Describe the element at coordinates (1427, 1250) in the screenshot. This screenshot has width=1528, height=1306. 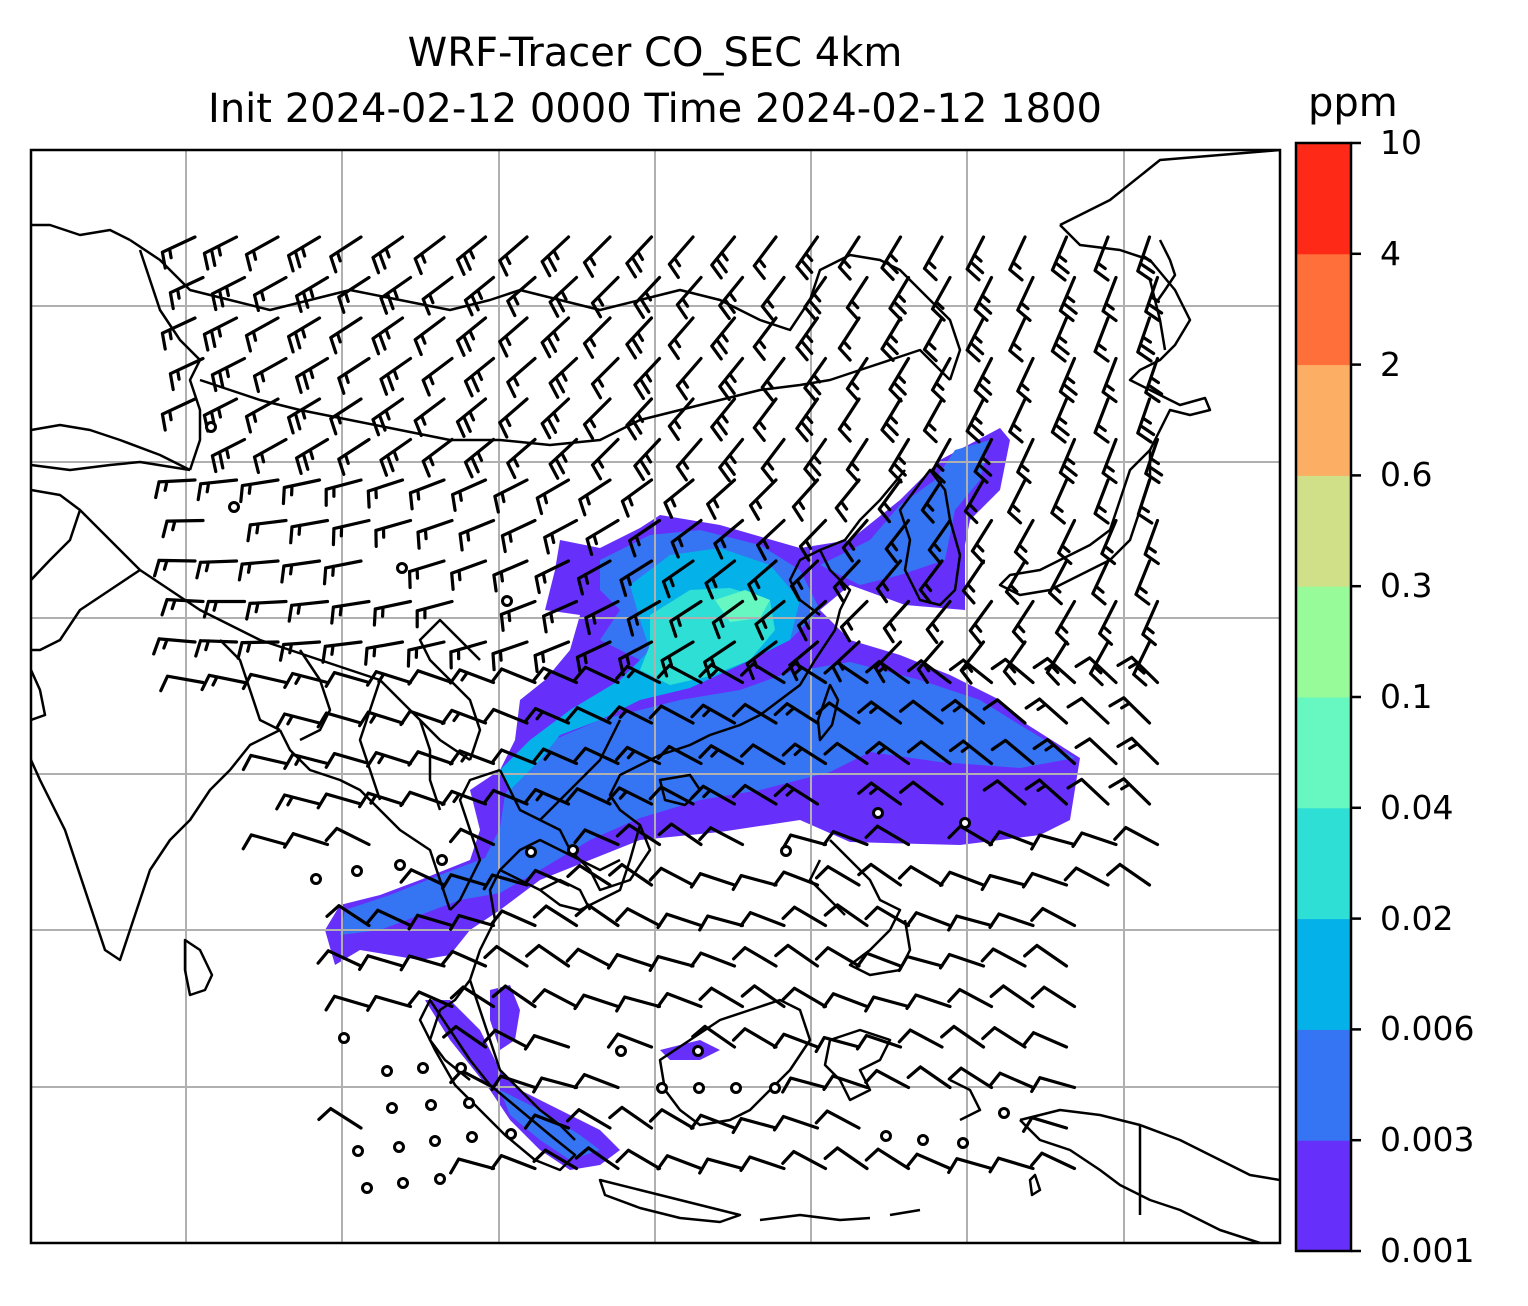
I see `colorbar-tick-label: 0.001` at that location.